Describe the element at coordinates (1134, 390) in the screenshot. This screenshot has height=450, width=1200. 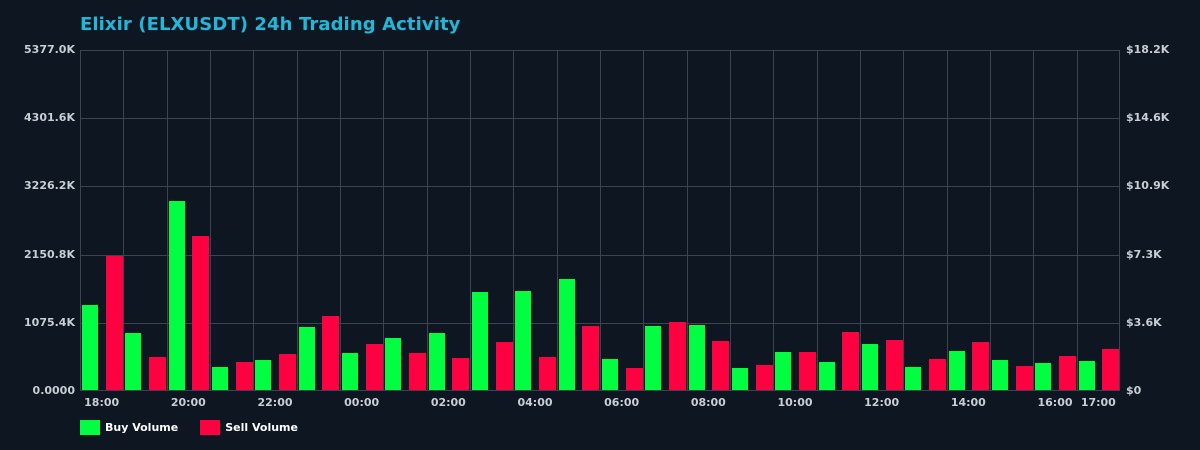
I see `y-tick-right: $0` at that location.